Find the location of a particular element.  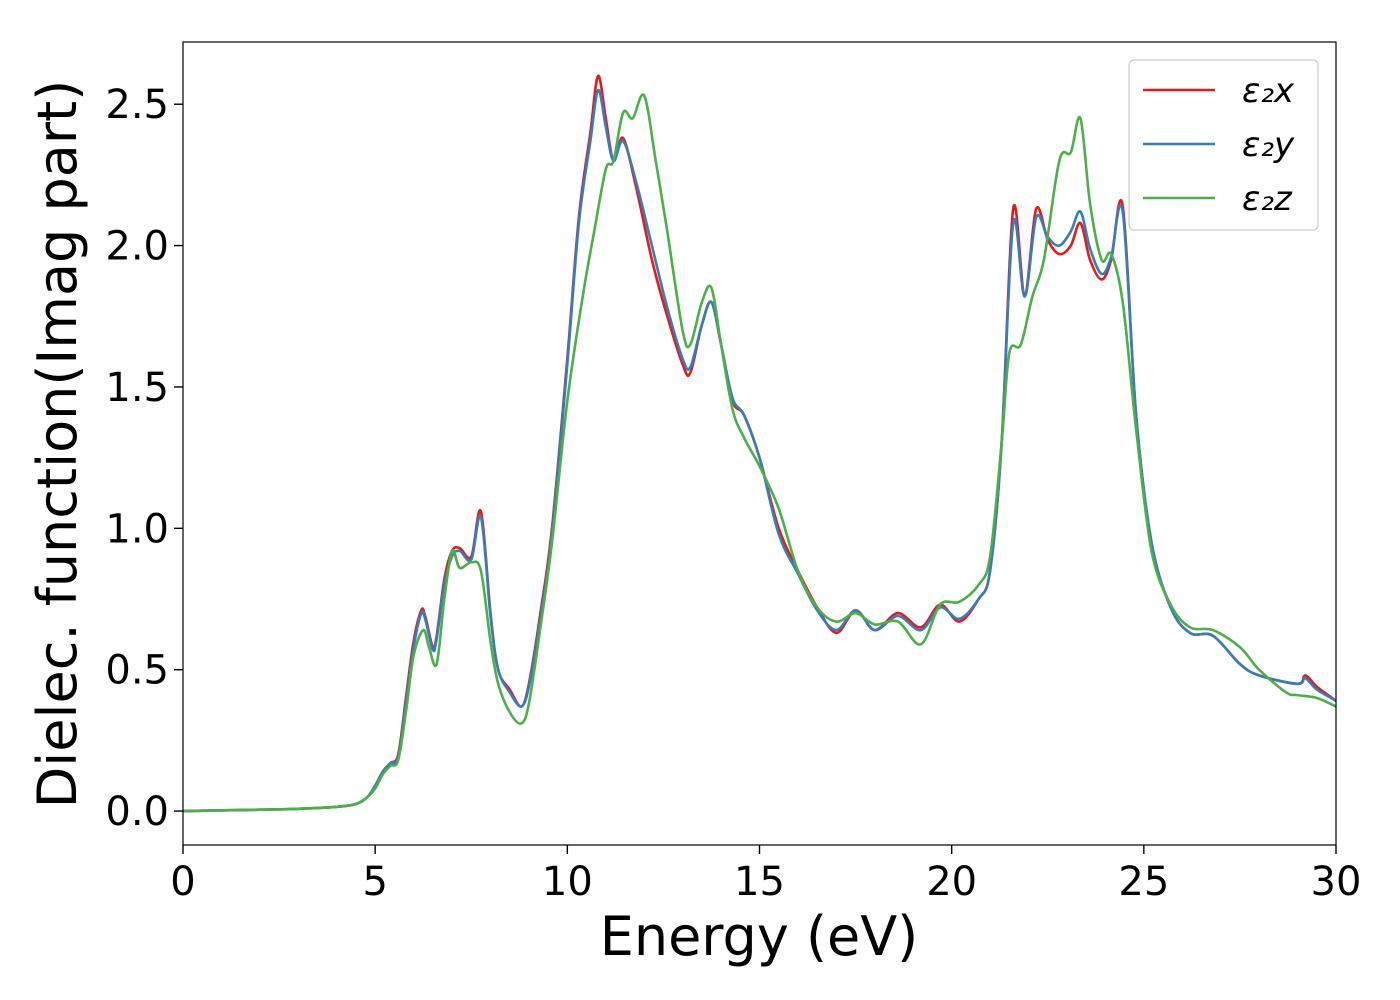

y-tick-label: 1.5 is located at coordinates (137, 388).